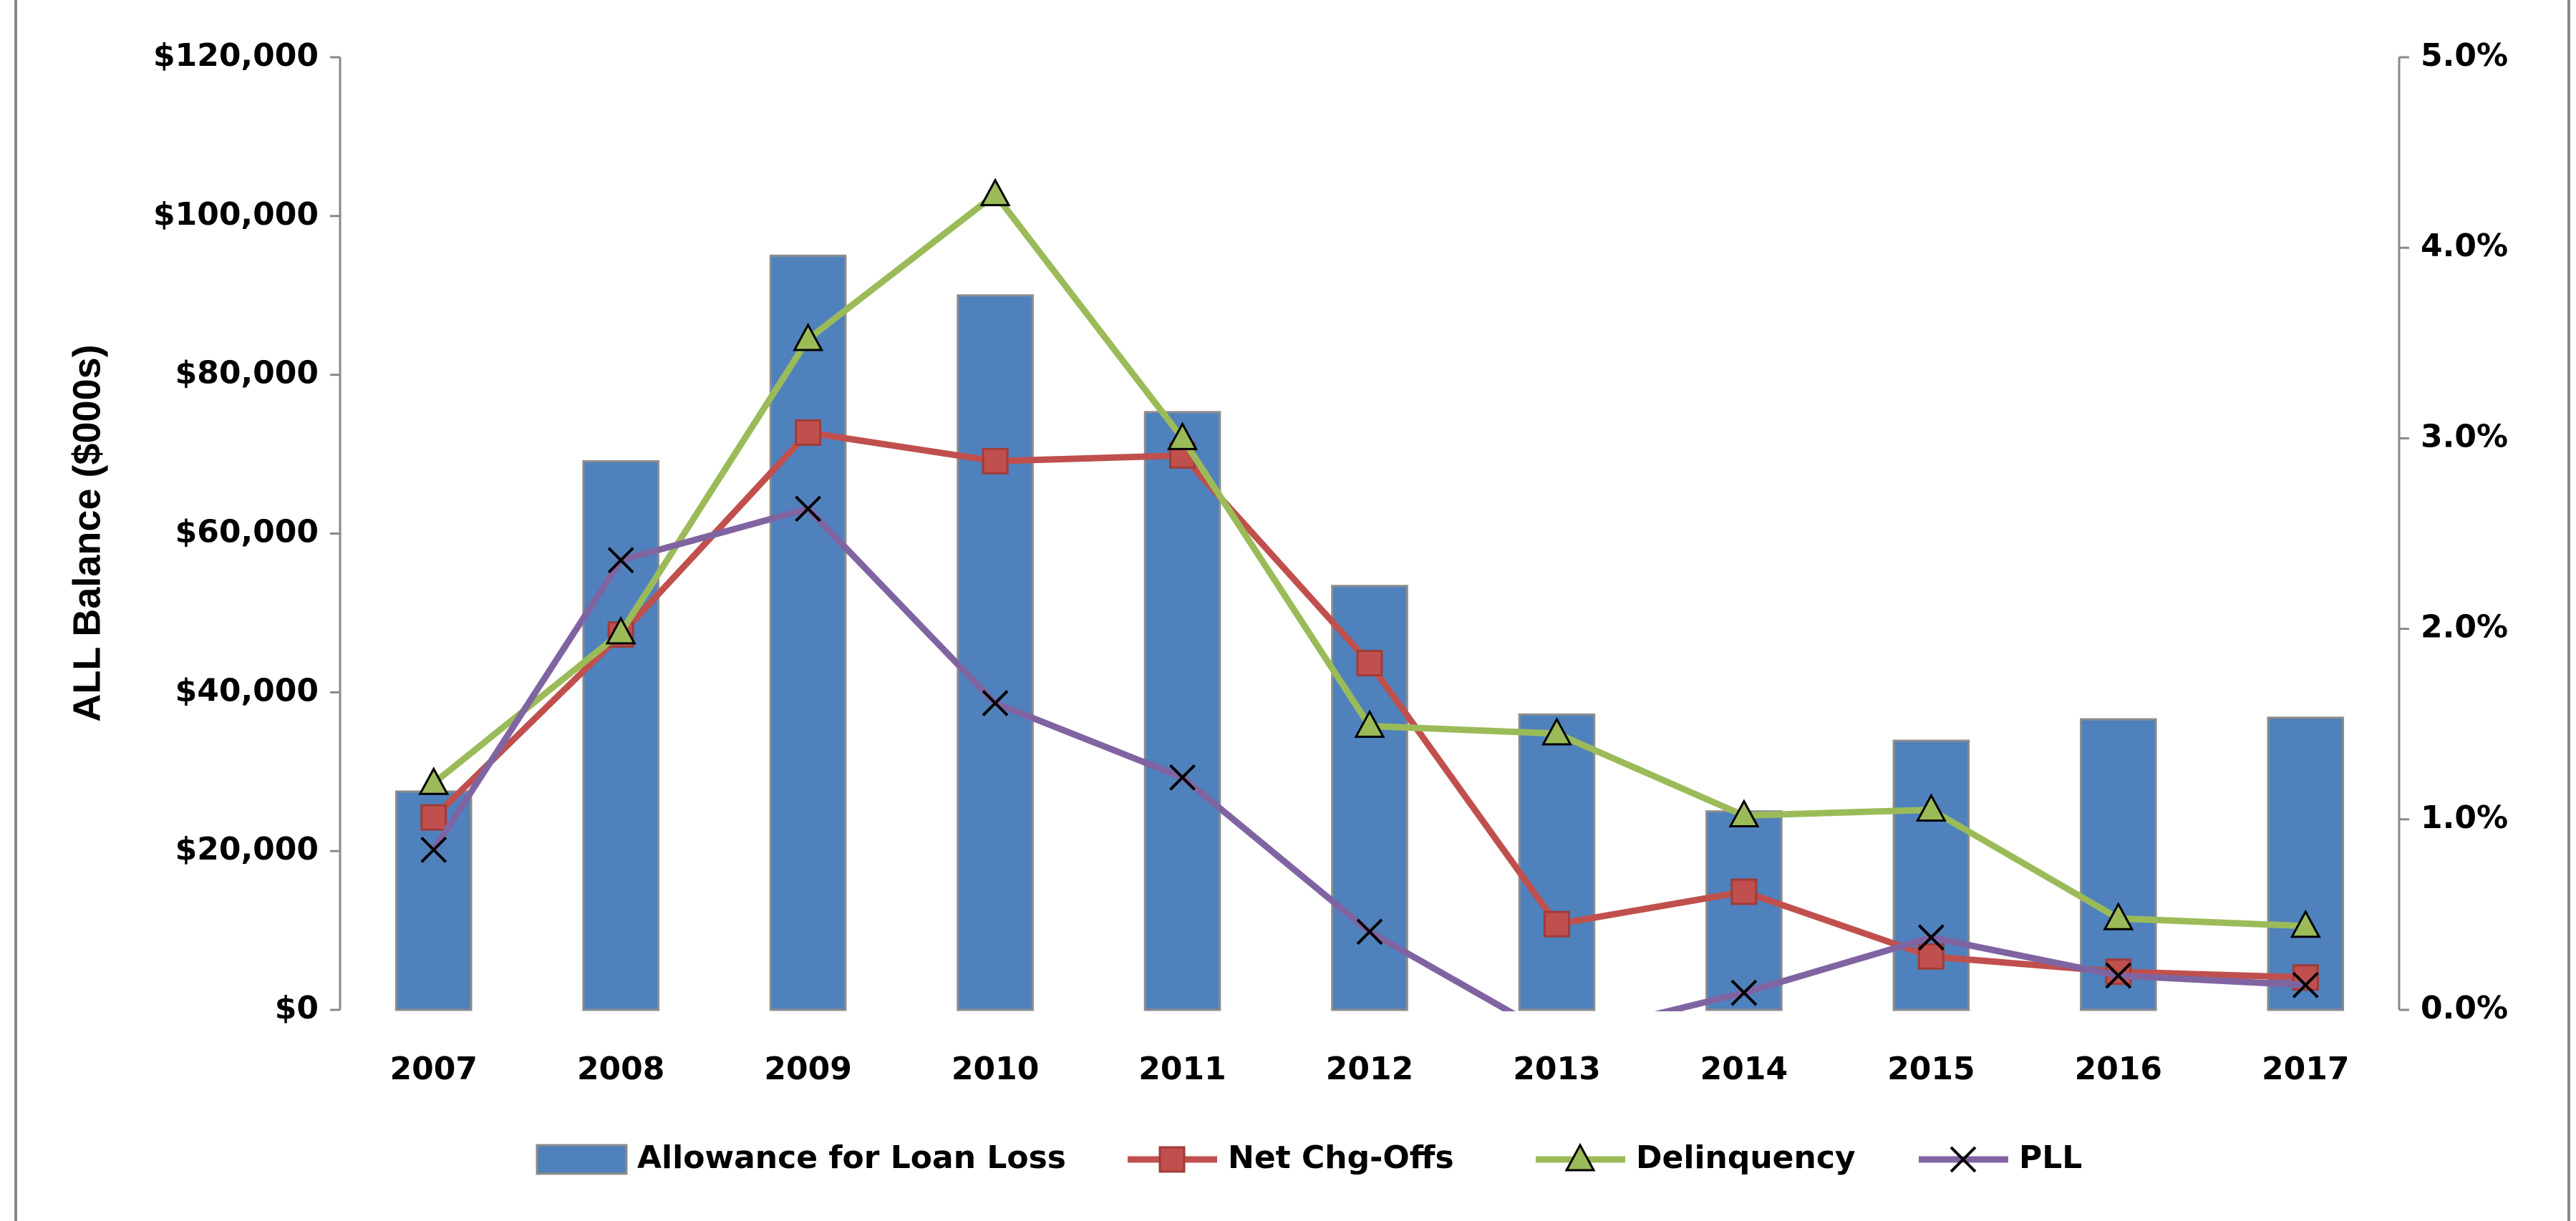 This screenshot has height=1221, width=2576. Describe the element at coordinates (86, 532) in the screenshot. I see `y-axis-label: ALL Balance ($000s)` at that location.